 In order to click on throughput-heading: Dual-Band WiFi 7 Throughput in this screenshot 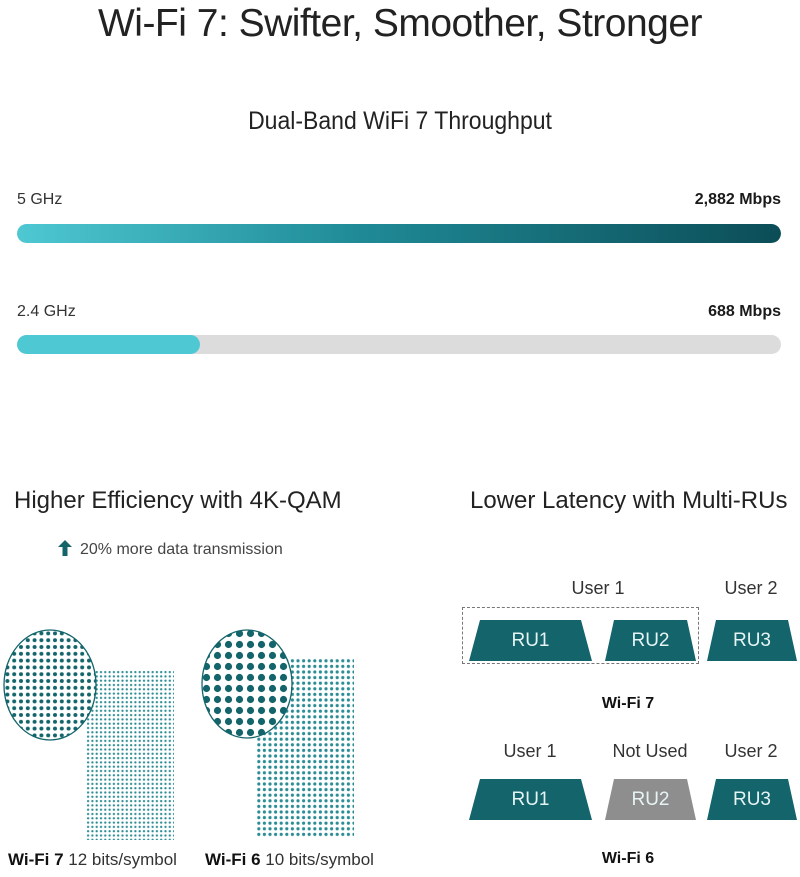, I will do `click(400, 121)`.